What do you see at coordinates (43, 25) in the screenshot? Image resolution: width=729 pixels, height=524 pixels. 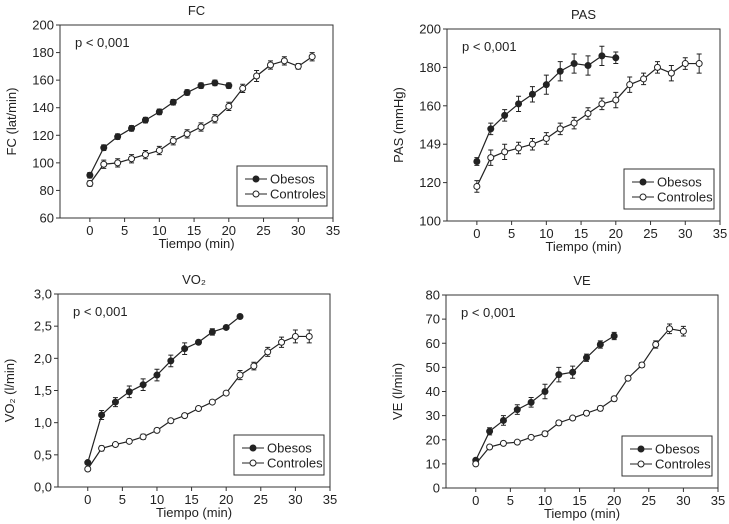 I see `y-tick-label: 200` at bounding box center [43, 25].